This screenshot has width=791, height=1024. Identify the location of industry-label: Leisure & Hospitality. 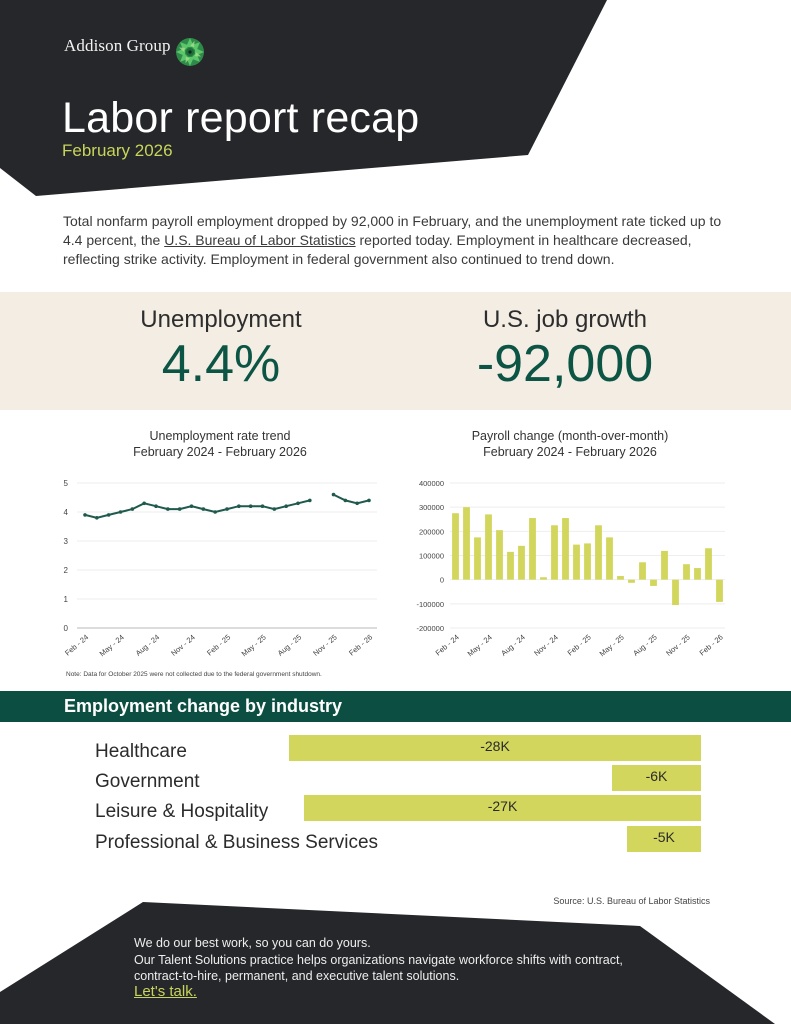
(182, 811).